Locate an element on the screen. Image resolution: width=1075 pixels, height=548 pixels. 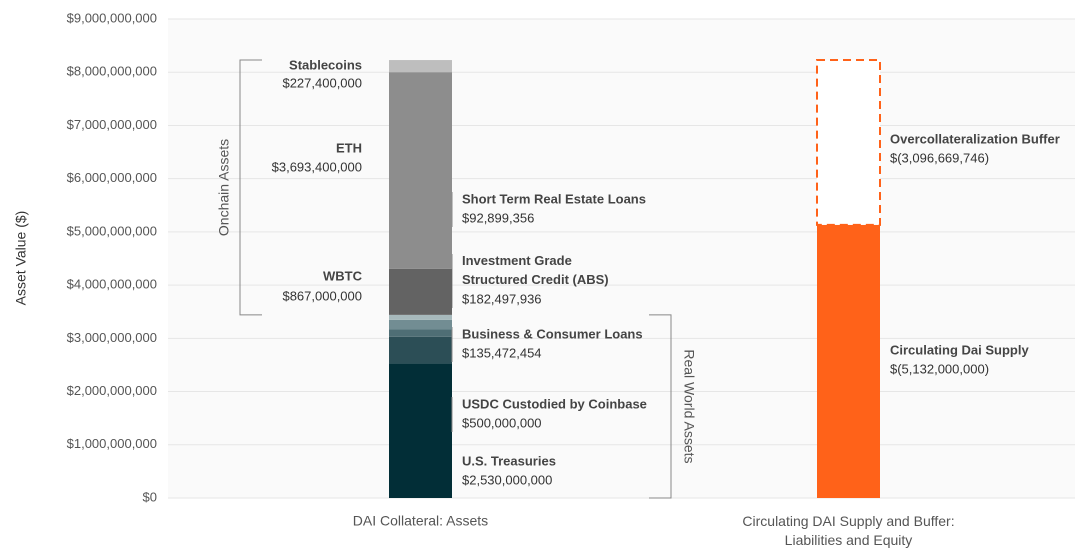
segment-value: $(5,132,000,000) is located at coordinates (939, 368).